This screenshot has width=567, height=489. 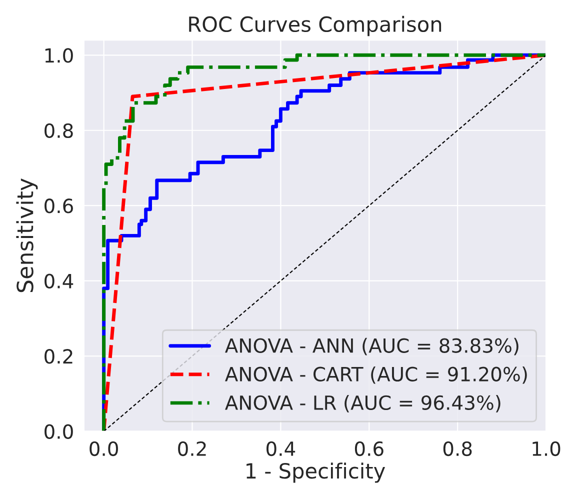 What do you see at coordinates (376, 375) in the screenshot?
I see `legend-label: ANOVA - CART (AUC = 91.20%)` at bounding box center [376, 375].